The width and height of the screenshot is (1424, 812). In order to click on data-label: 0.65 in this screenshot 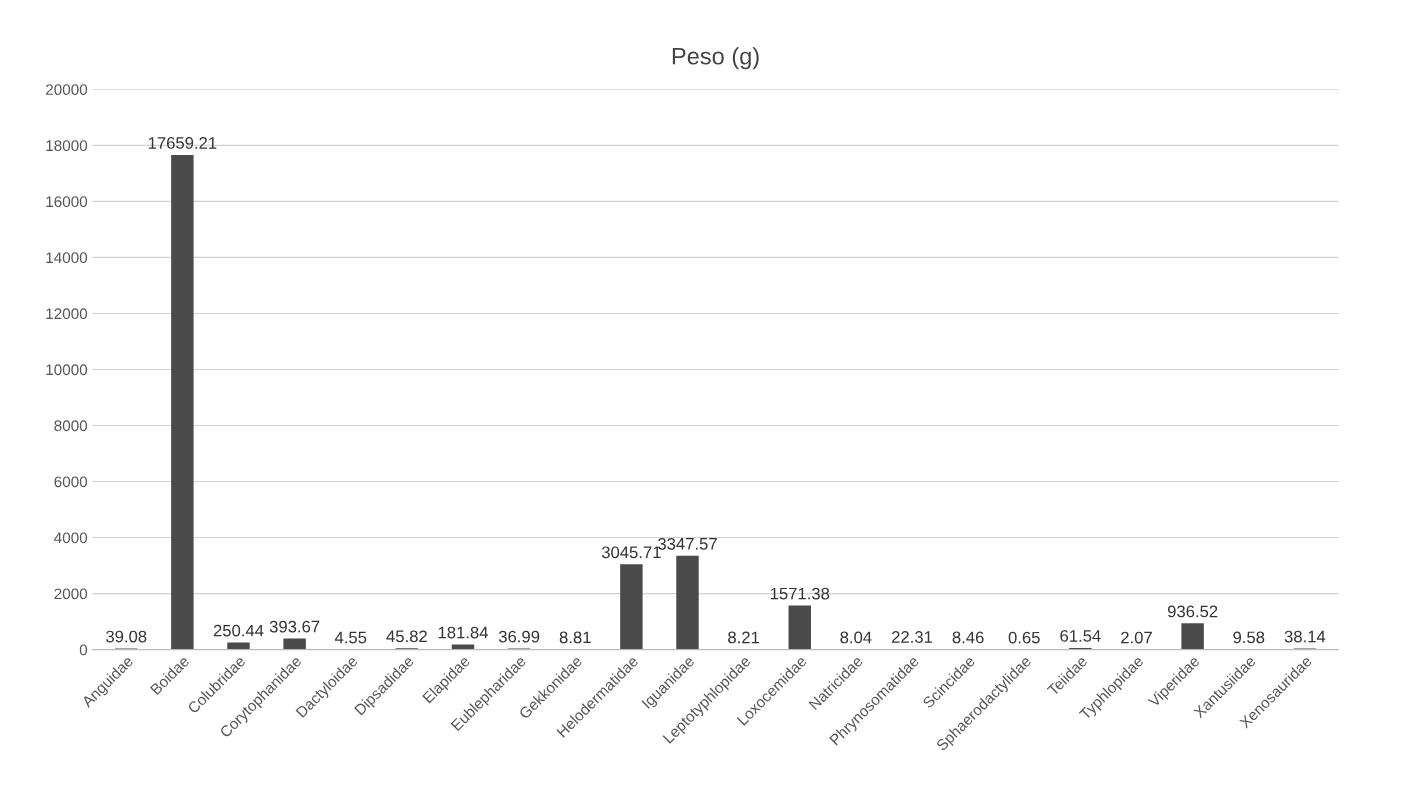, I will do `click(1024, 637)`.